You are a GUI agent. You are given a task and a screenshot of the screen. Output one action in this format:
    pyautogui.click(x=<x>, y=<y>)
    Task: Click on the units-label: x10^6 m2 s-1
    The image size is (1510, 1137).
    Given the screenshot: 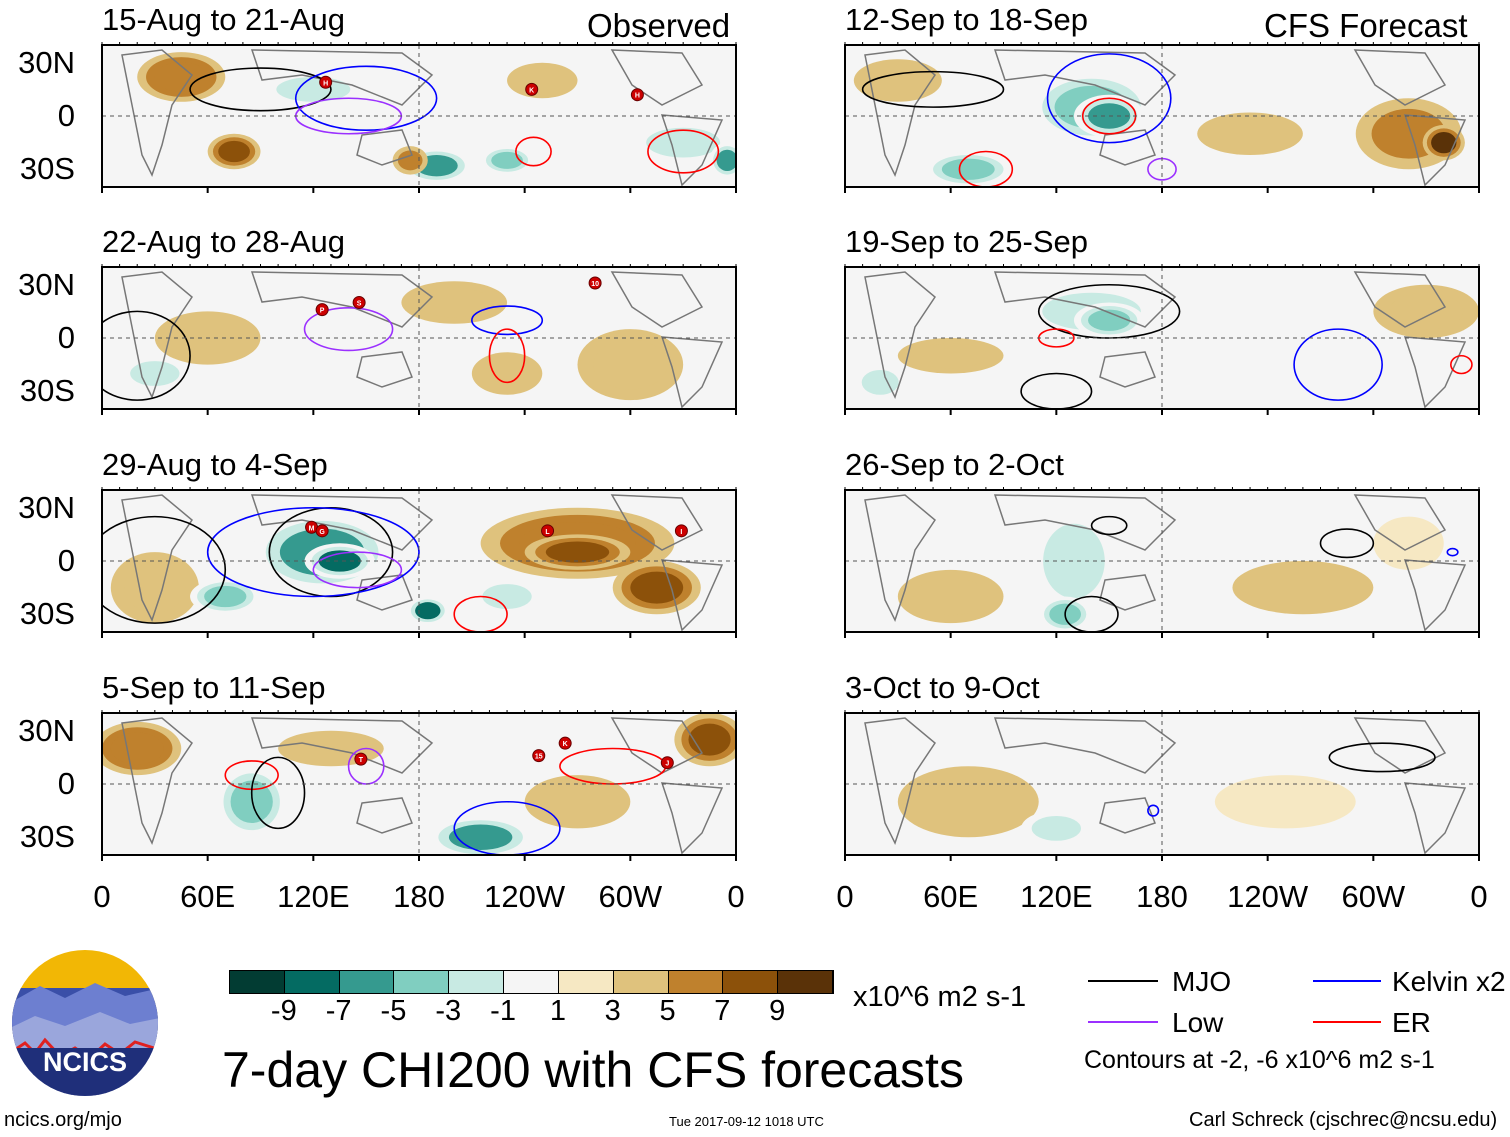 What is the action you would take?
    pyautogui.click(x=940, y=997)
    